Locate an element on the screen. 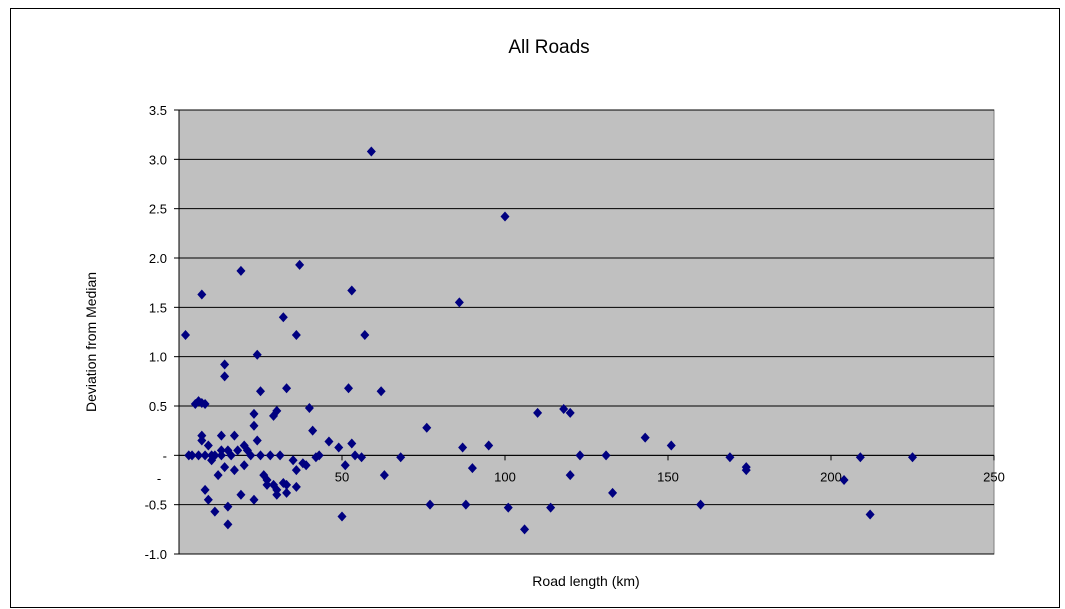  x-tick-label: 200 is located at coordinates (831, 476).